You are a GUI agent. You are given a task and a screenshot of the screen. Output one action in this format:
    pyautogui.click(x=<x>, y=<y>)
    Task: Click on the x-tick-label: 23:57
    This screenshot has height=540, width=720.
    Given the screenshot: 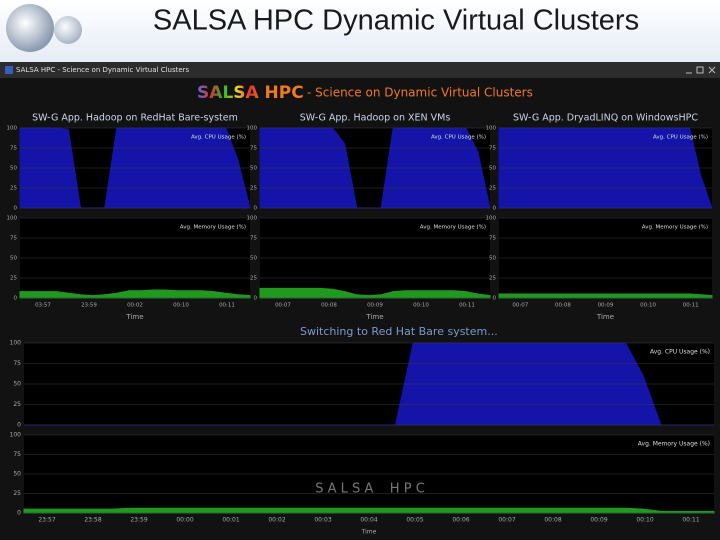 What is the action you would take?
    pyautogui.click(x=46, y=520)
    